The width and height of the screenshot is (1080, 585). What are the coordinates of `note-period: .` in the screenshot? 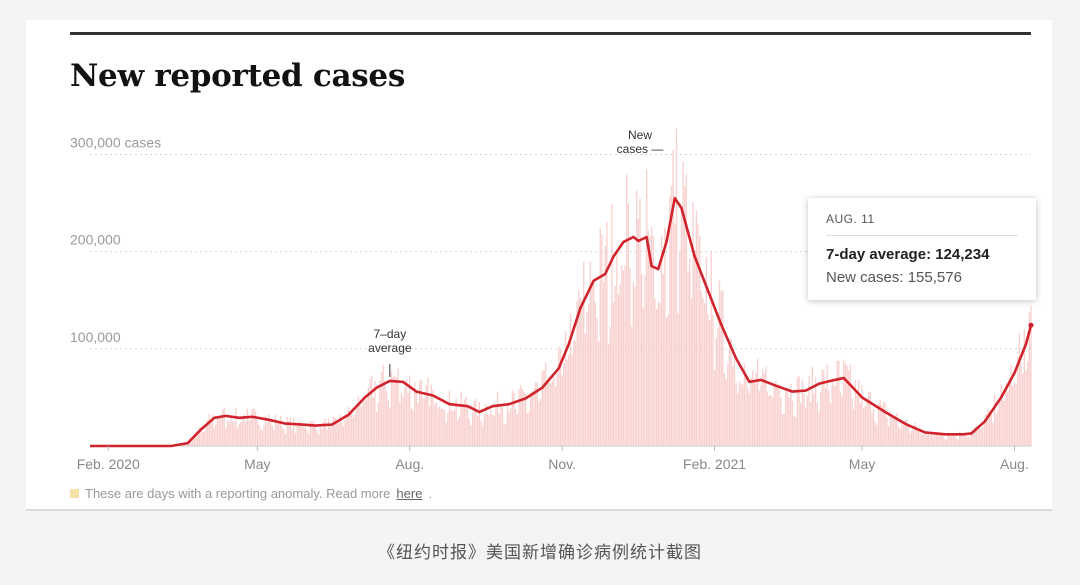 It's located at (430, 493).